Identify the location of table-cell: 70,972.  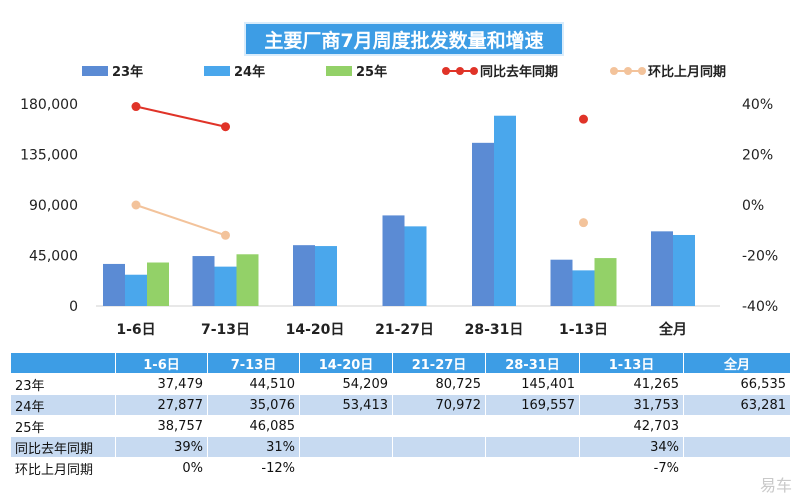
(439, 405).